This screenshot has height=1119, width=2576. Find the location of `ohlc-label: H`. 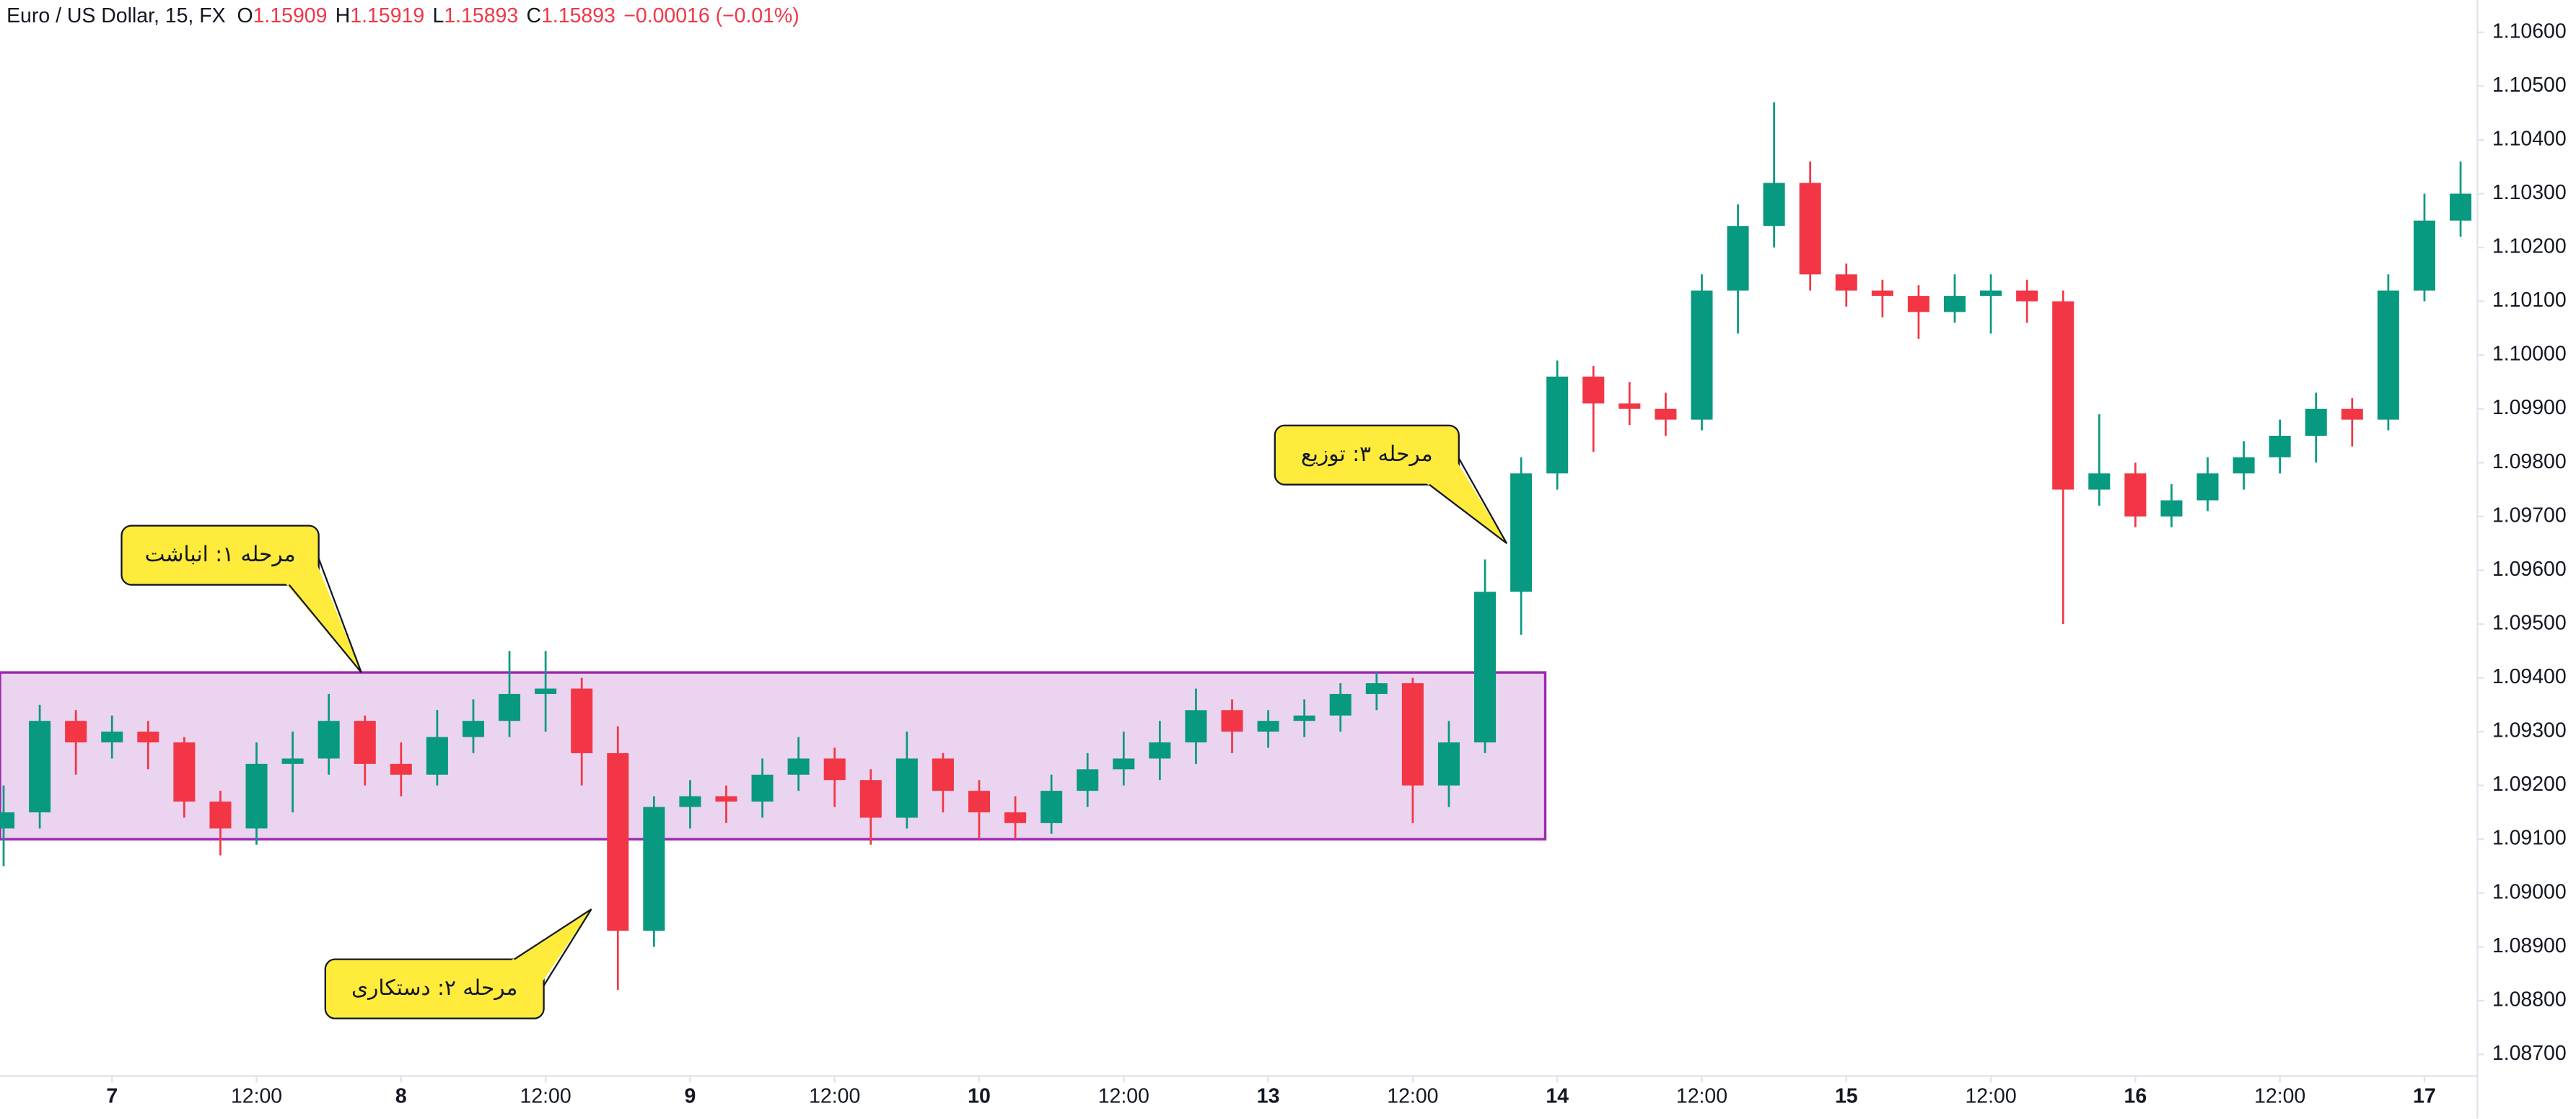

ohlc-label: H is located at coordinates (343, 16).